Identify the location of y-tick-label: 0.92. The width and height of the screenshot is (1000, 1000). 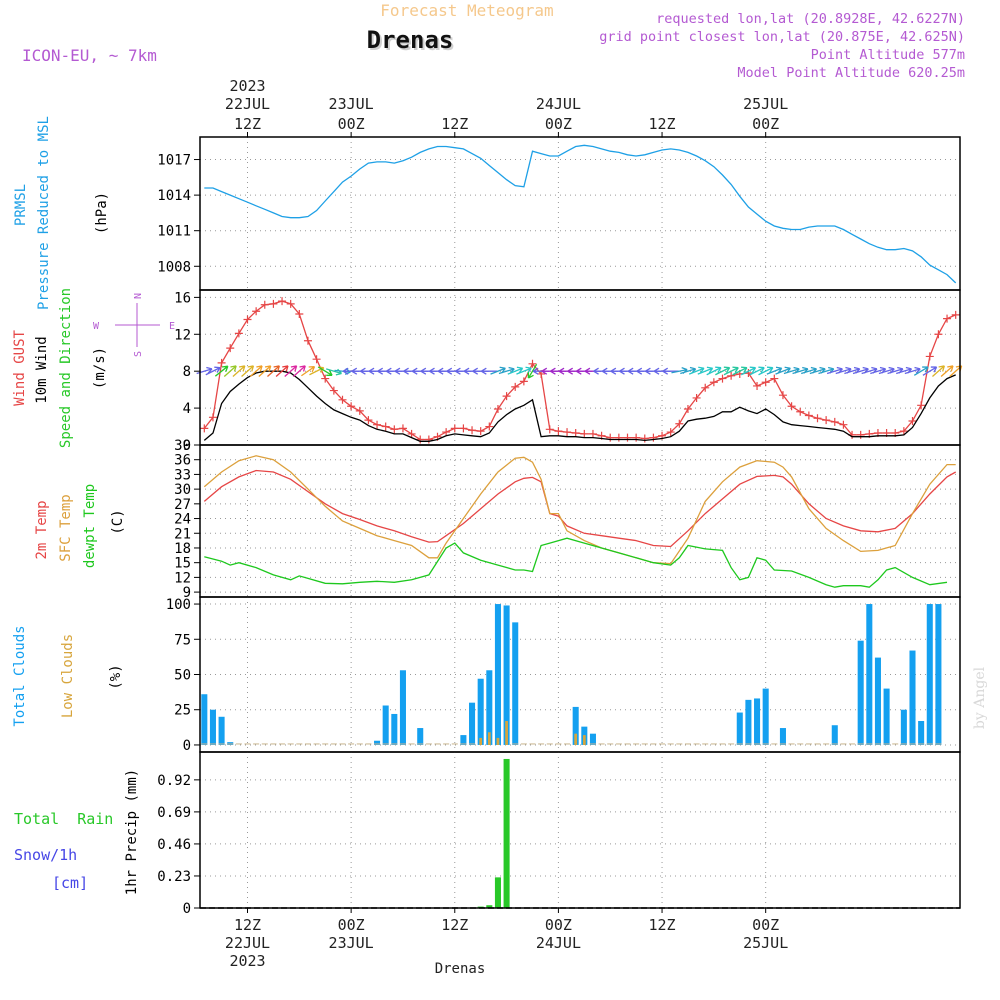
(174, 781).